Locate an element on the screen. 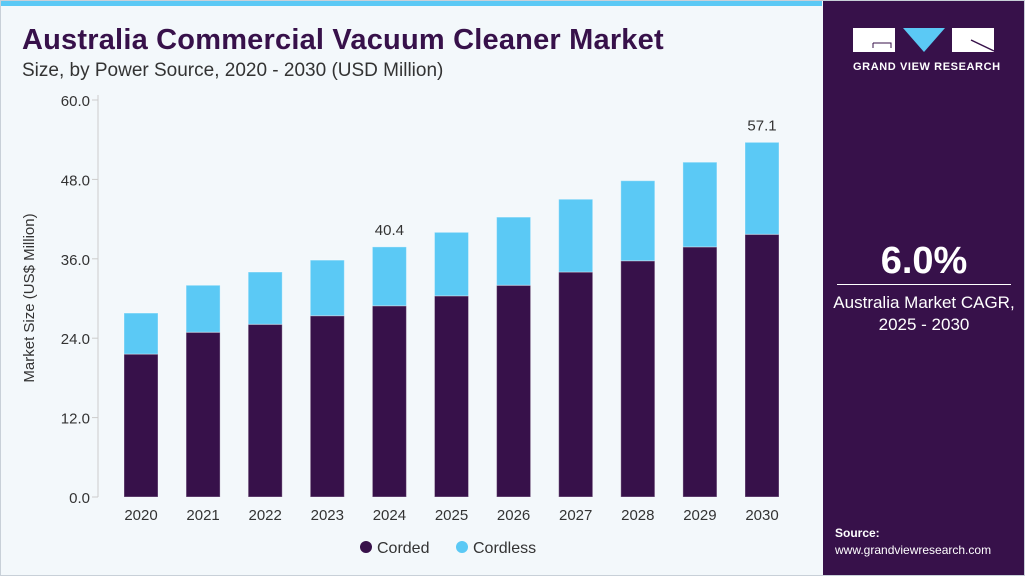 The height and width of the screenshot is (576, 1025). bar-corded-2029 is located at coordinates (700, 372).